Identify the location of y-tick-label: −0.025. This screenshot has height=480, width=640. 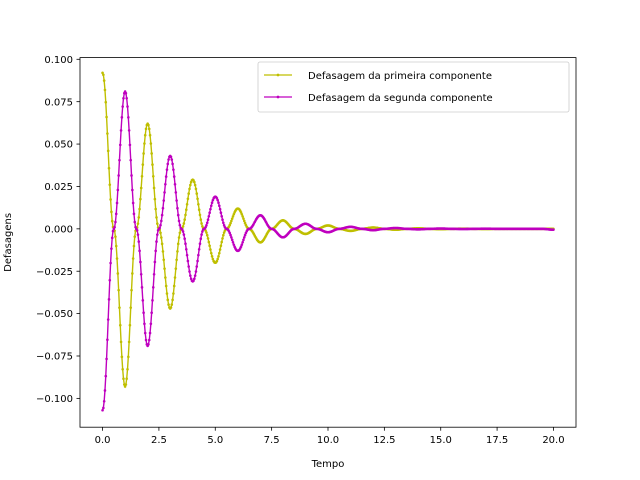
(54, 272).